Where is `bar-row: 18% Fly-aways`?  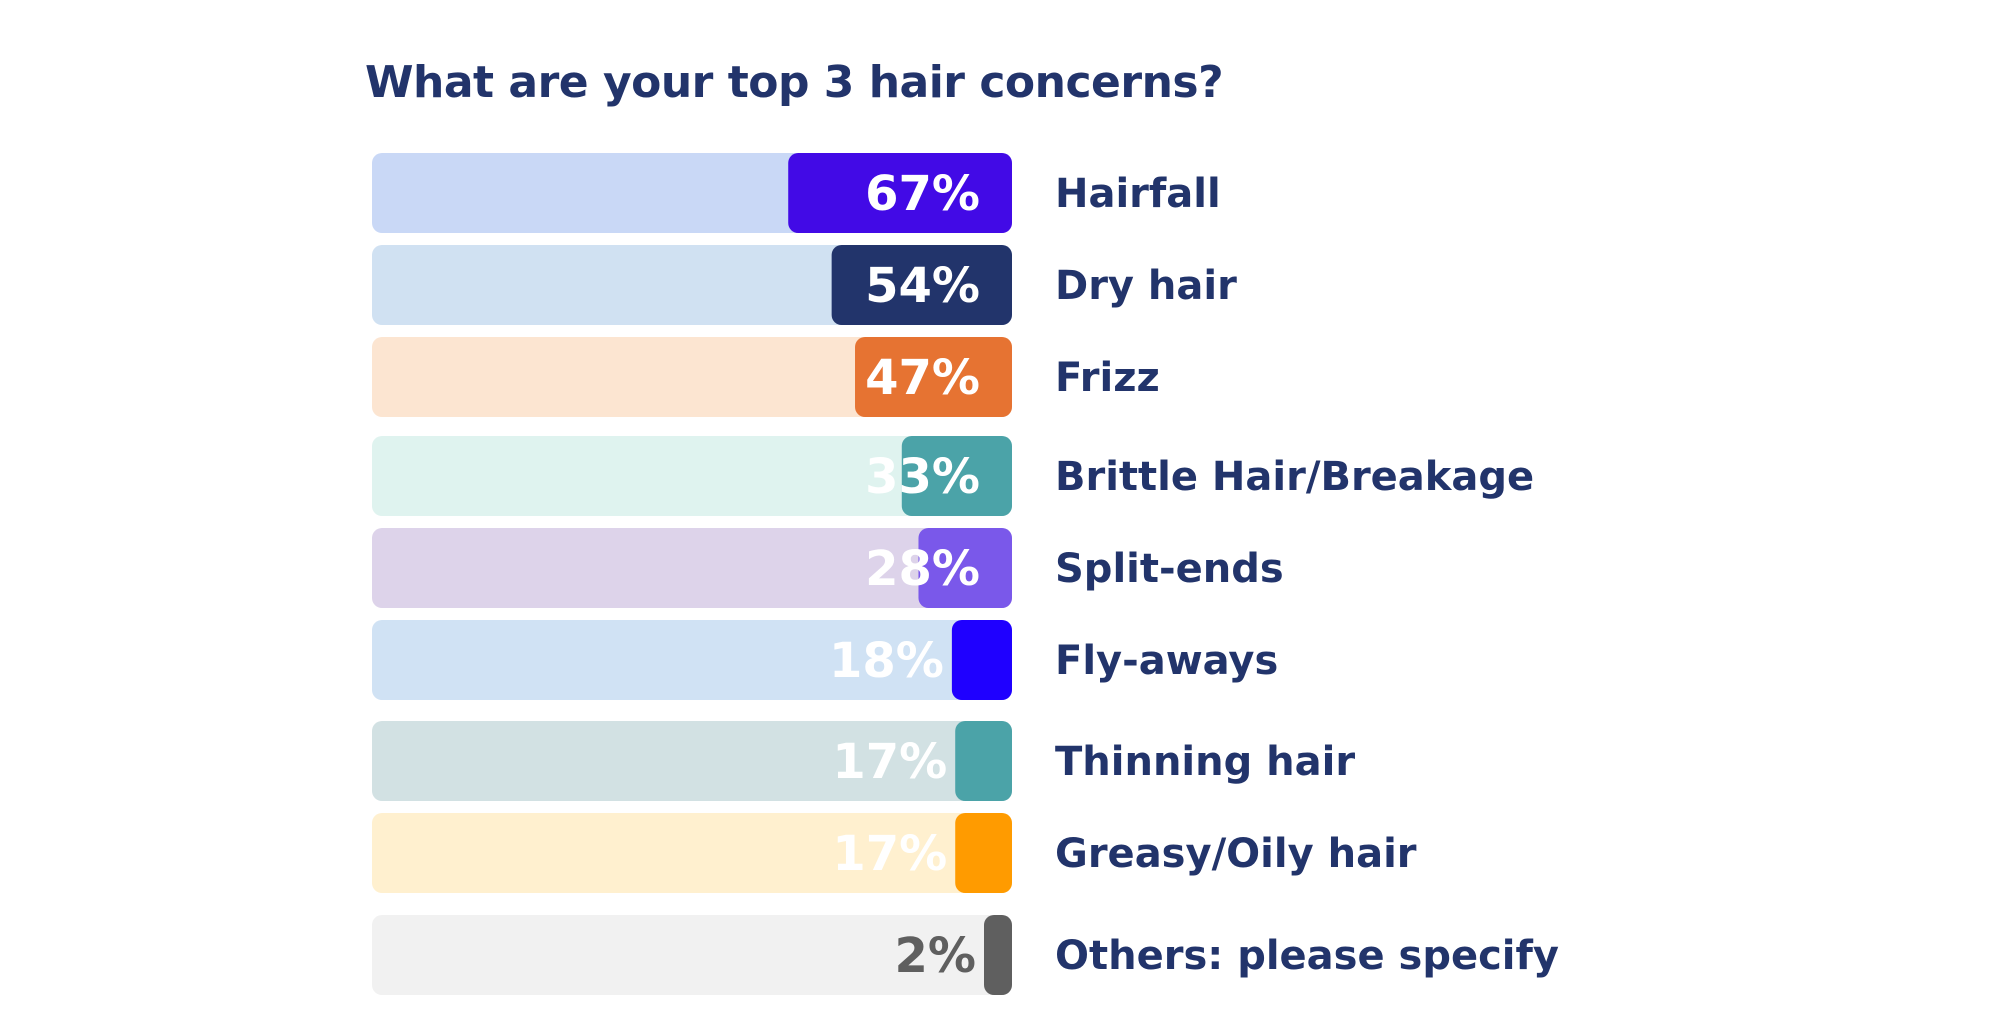 bar-row: 18% Fly-aways is located at coordinates (825, 660).